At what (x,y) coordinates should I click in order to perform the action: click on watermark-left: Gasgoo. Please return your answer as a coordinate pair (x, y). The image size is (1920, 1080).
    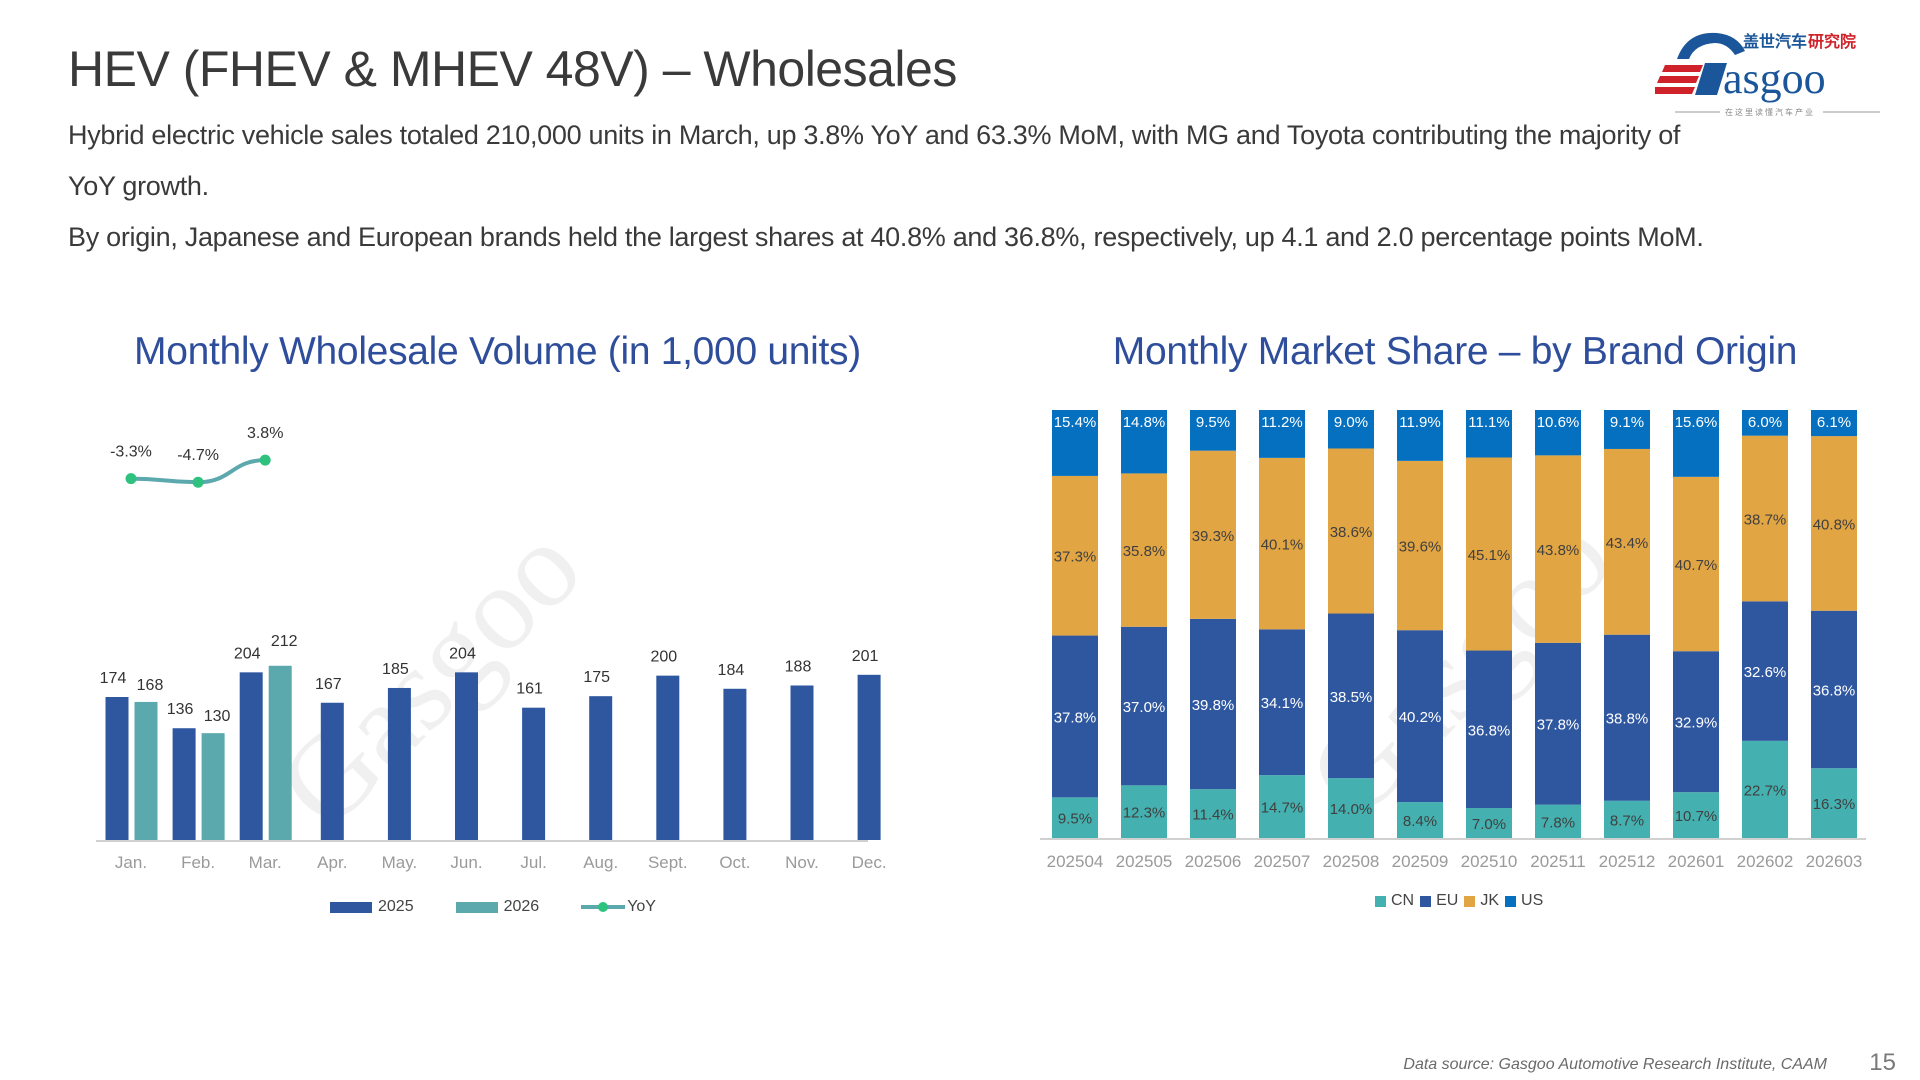
    Looking at the image, I should click on (428, 675).